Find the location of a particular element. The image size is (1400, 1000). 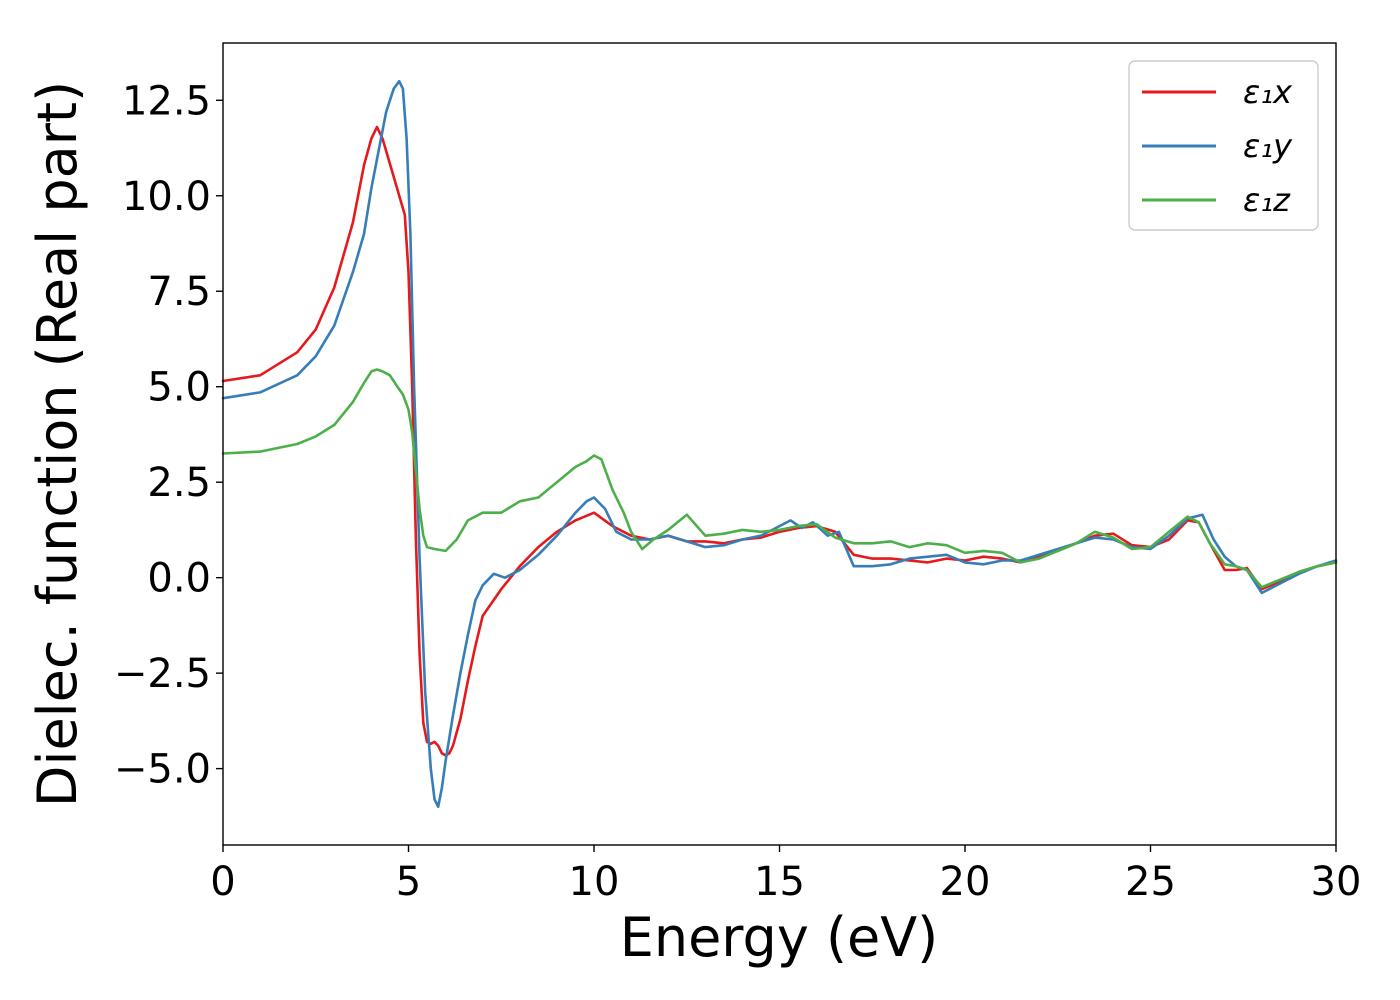

y-tick-label: −5.0 is located at coordinates (162, 770).